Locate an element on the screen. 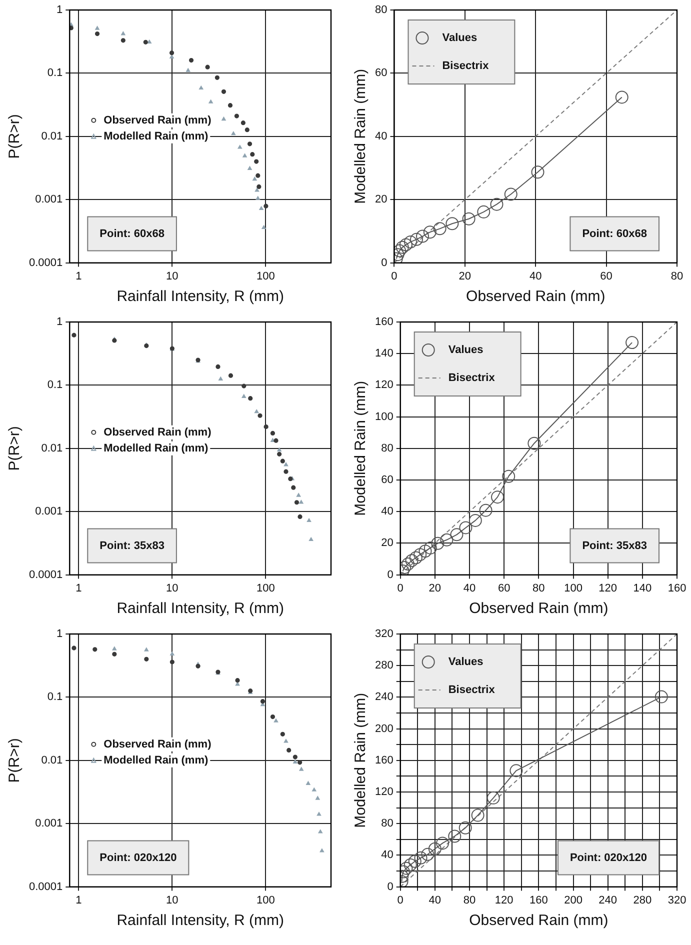 This screenshot has height=945, width=691. y-tick-label: 280 is located at coordinates (384, 666).